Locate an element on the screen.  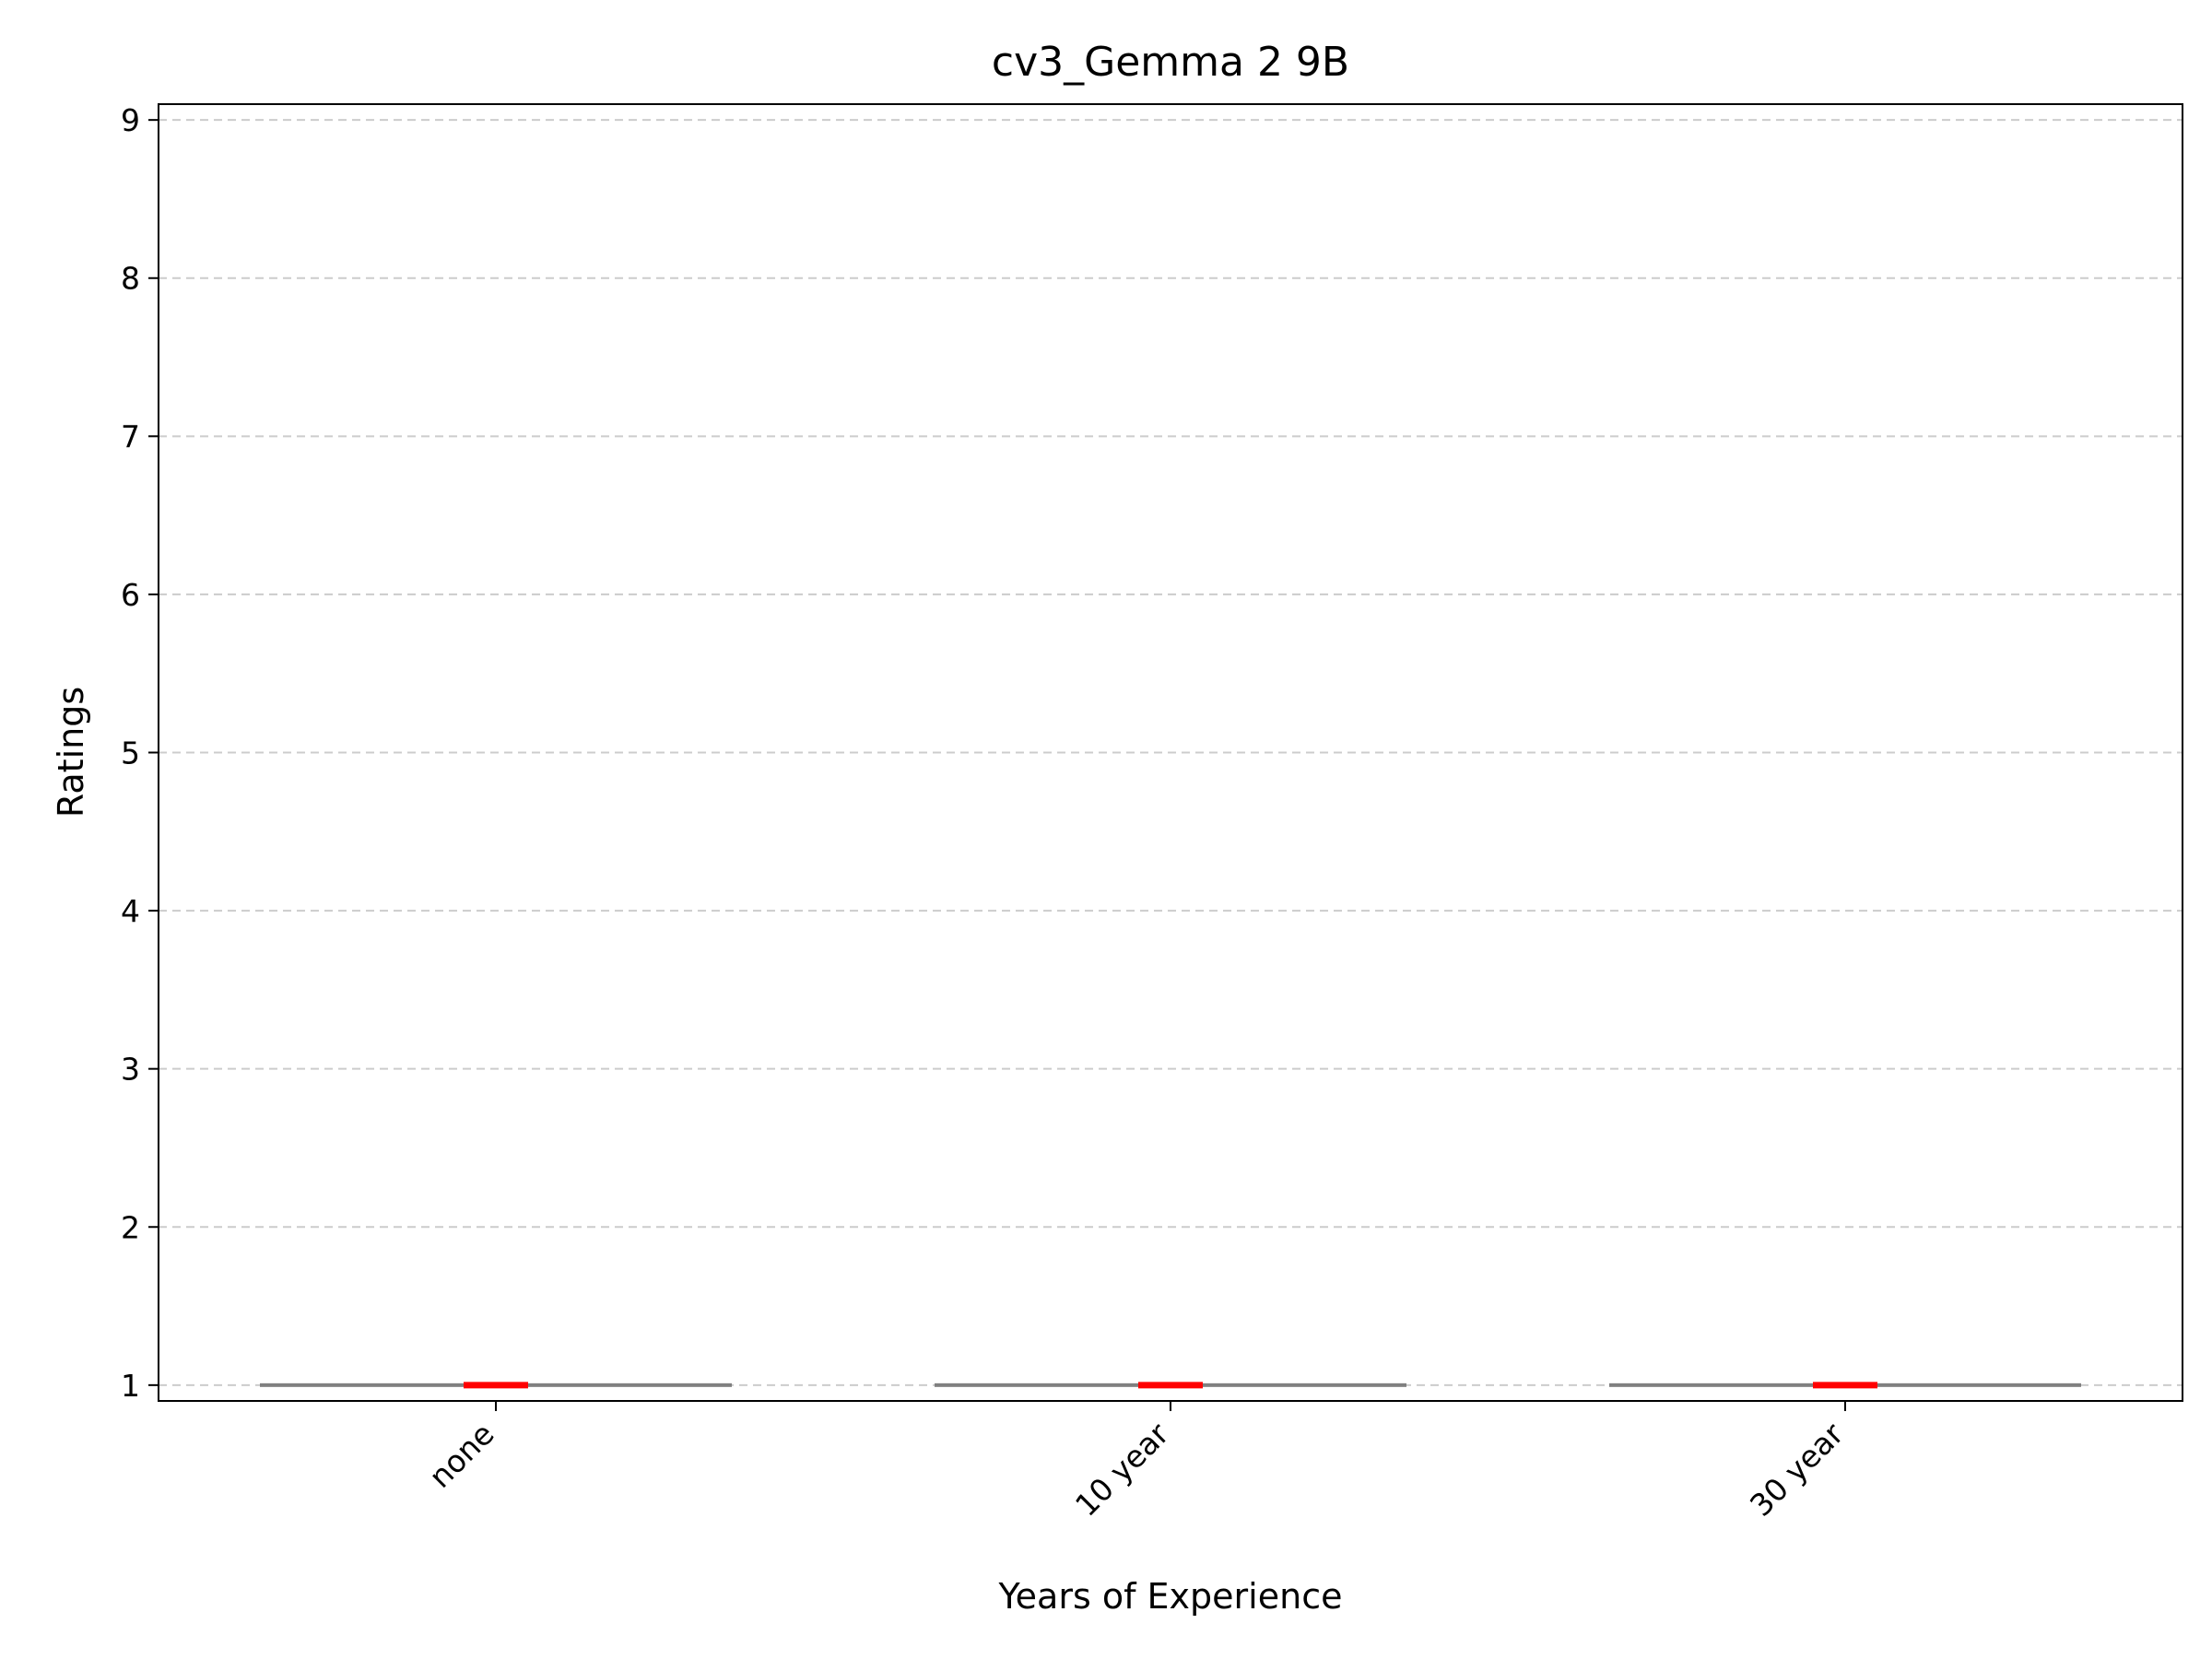
y-tick-label-3: 3 is located at coordinates (130, 1070).